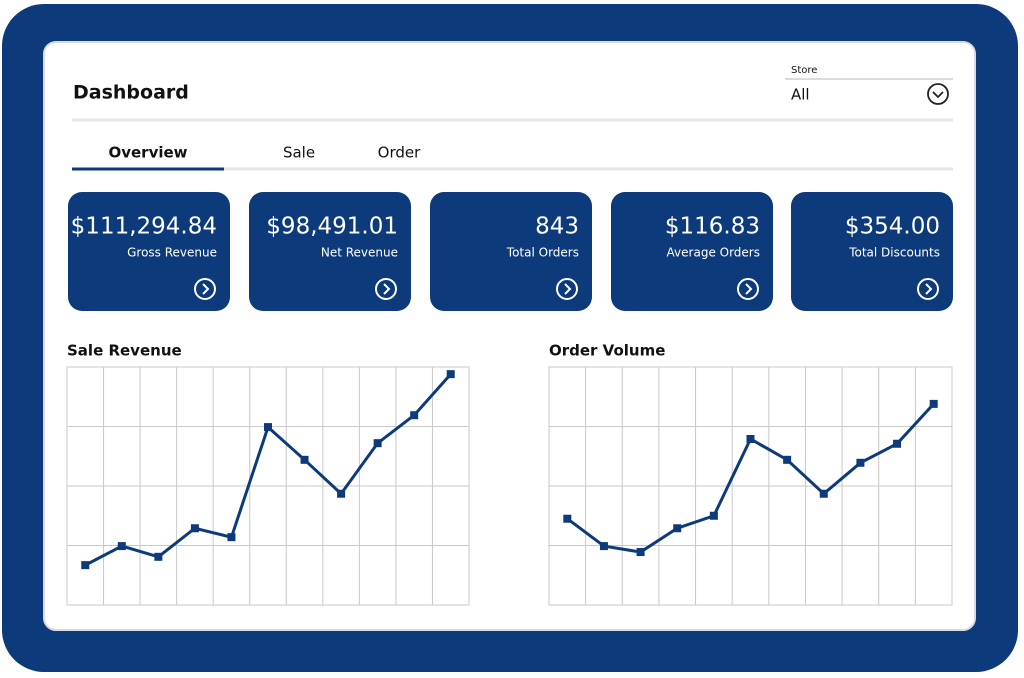 This screenshot has height=678, width=1024. What do you see at coordinates (172, 253) in the screenshot?
I see `metric-label: Gross Revenue` at bounding box center [172, 253].